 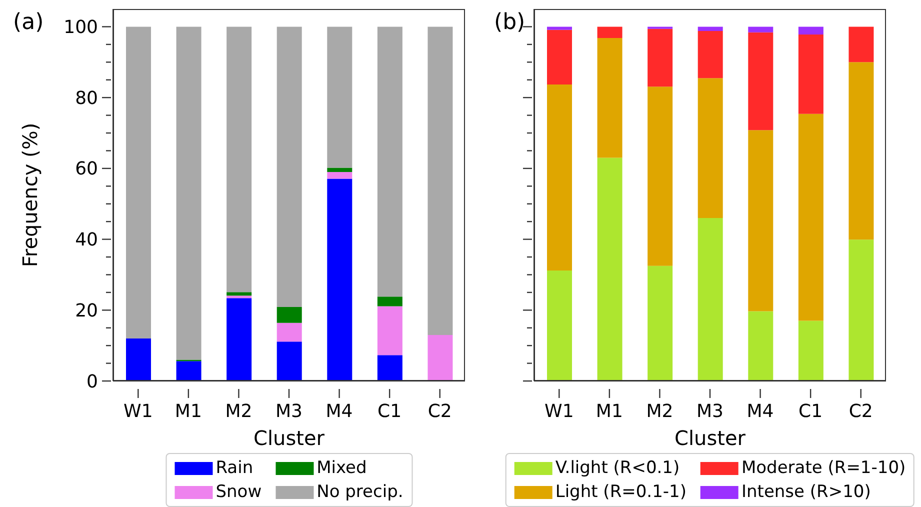 I want to click on legend-label: Moderate (R=1-10), so click(x=823, y=468).